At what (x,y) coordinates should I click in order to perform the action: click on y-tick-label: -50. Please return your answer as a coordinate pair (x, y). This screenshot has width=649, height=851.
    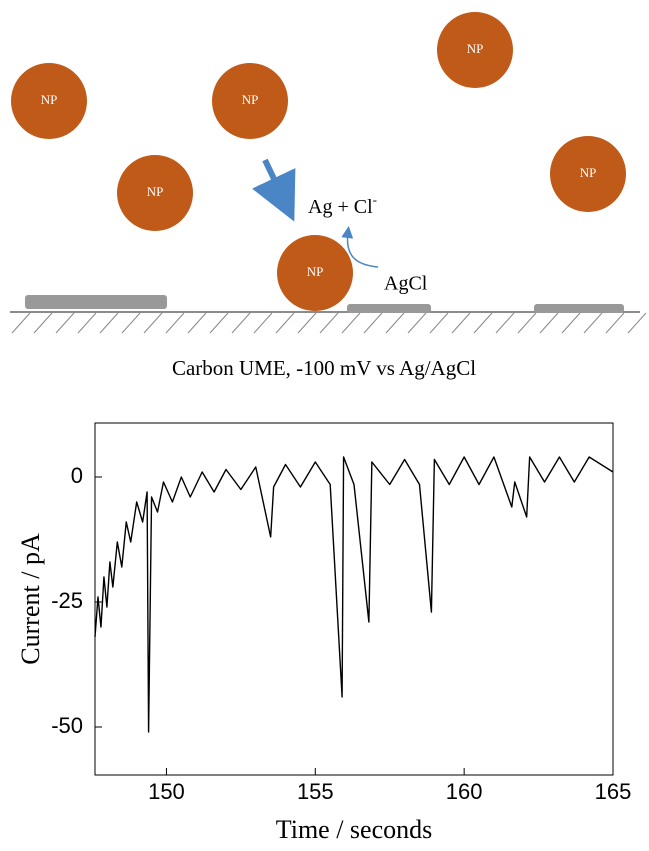
    Looking at the image, I should click on (67, 725).